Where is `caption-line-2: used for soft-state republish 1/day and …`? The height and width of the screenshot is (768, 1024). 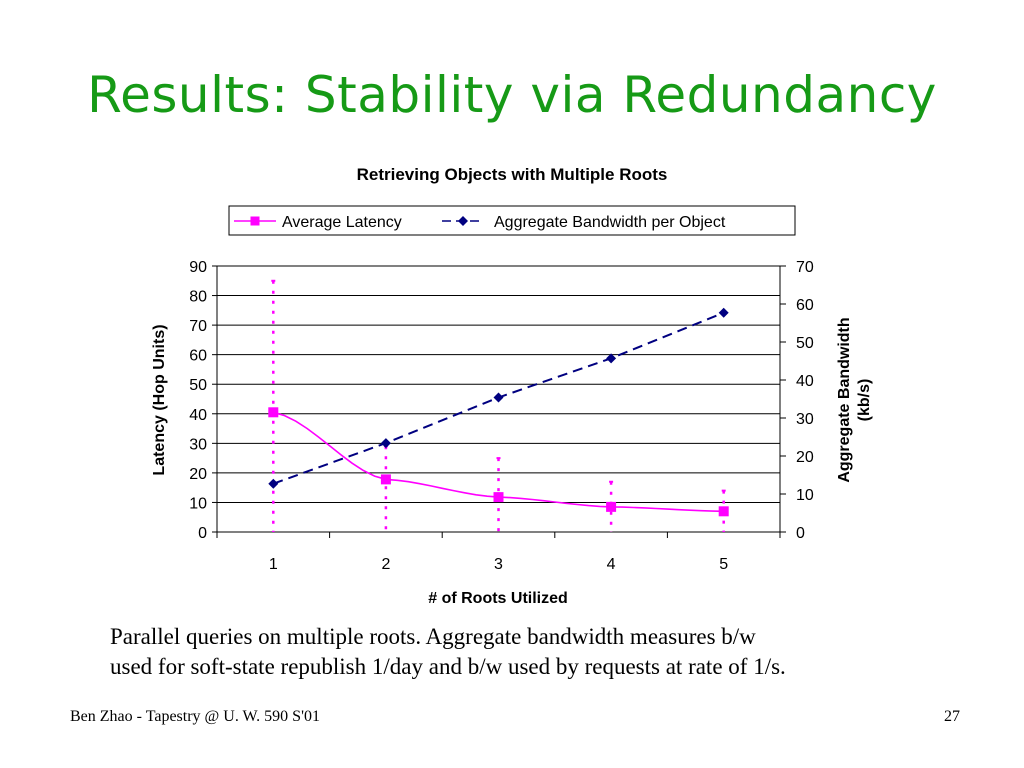 caption-line-2: used for soft-state republish 1/day and … is located at coordinates (448, 666).